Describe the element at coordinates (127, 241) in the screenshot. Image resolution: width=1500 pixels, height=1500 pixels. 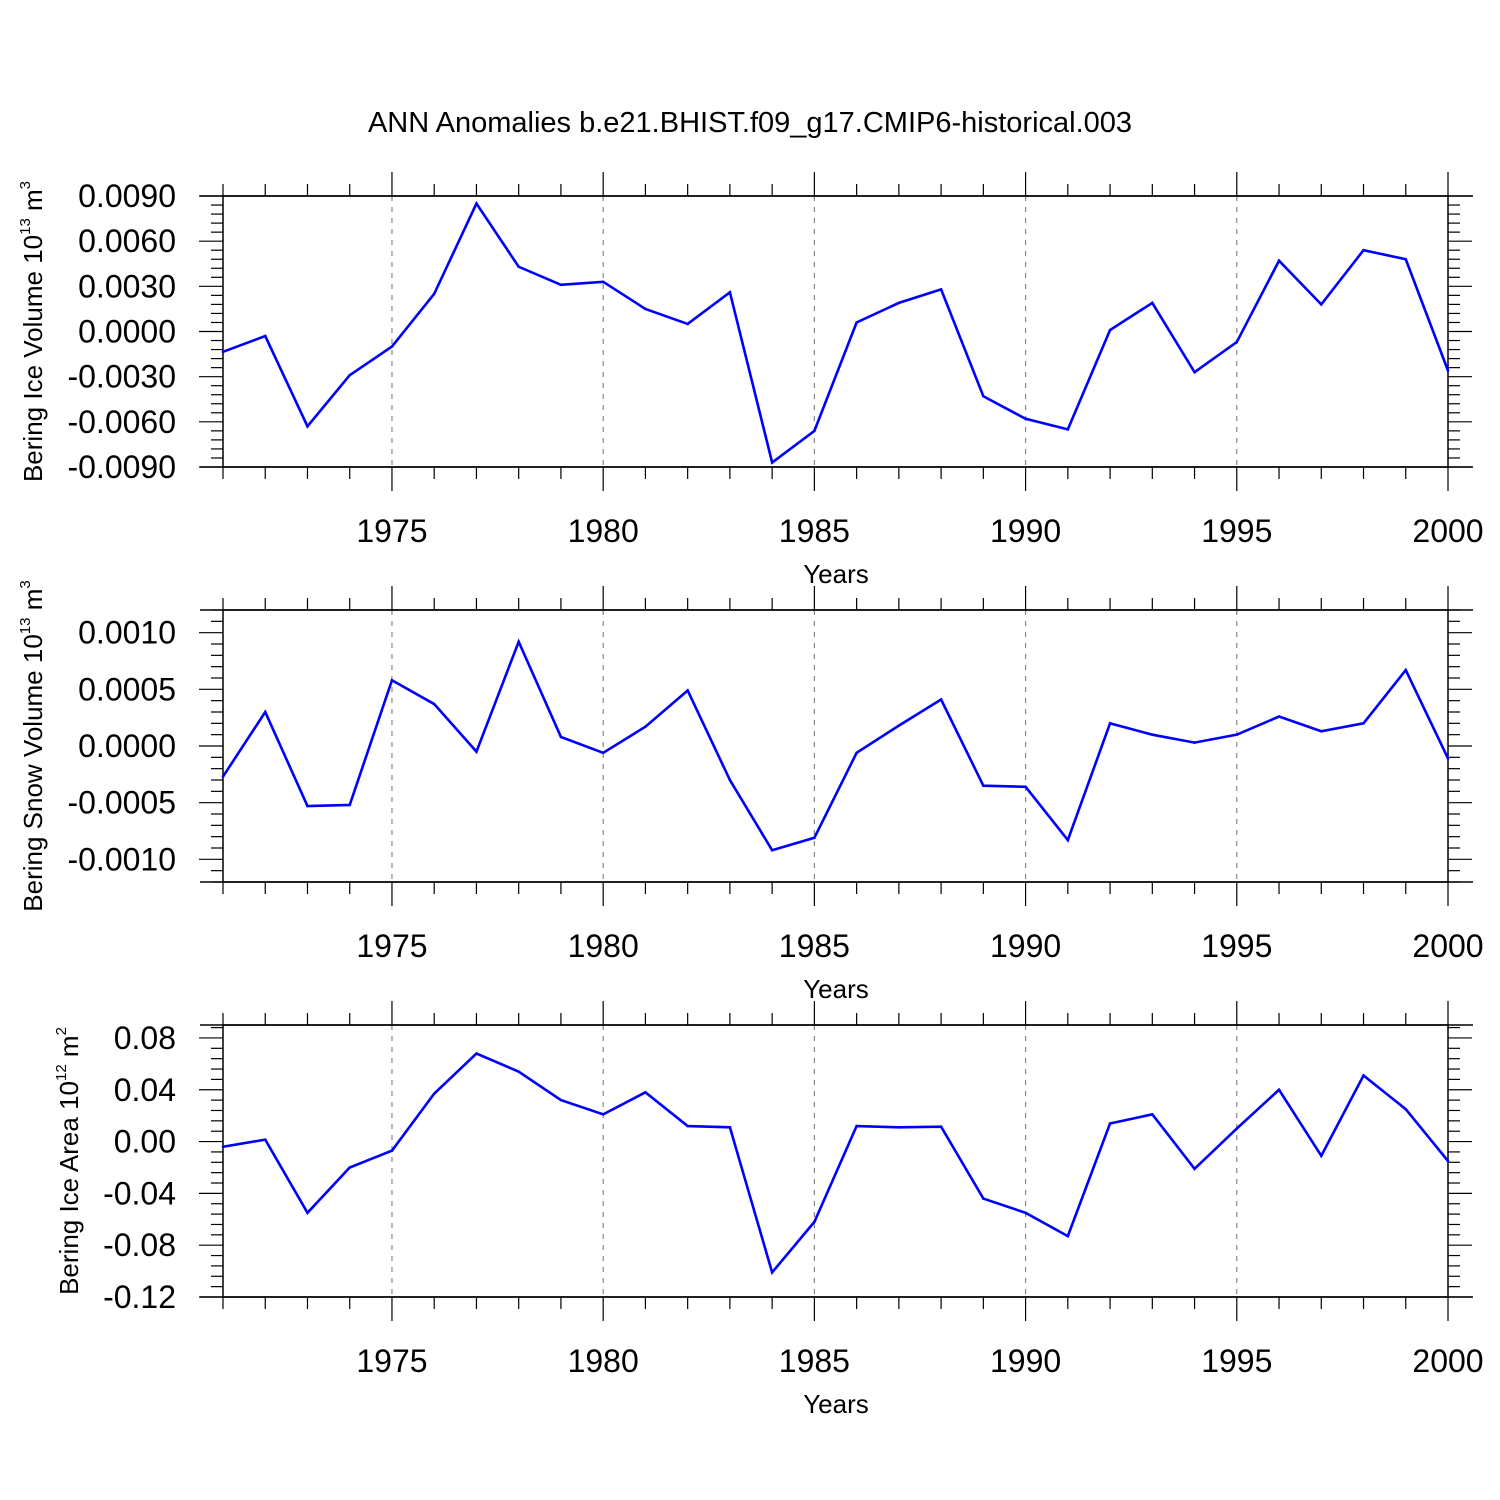
I see `y-tick-label: 0.0060` at that location.